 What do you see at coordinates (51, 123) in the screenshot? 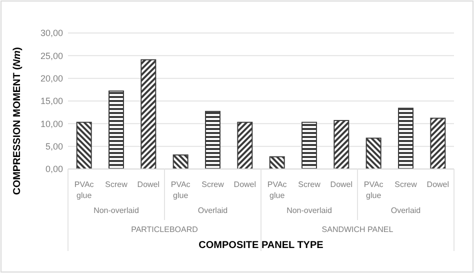
I see `y-tick-label: 10,00` at bounding box center [51, 123].